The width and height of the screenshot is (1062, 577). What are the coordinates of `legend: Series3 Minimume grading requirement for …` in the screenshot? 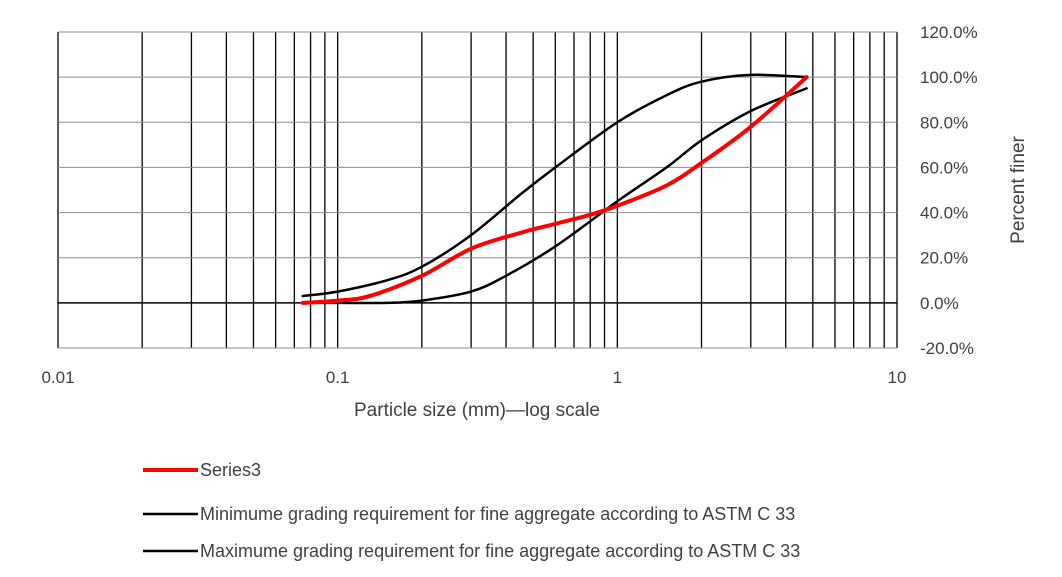 It's located at (471, 510).